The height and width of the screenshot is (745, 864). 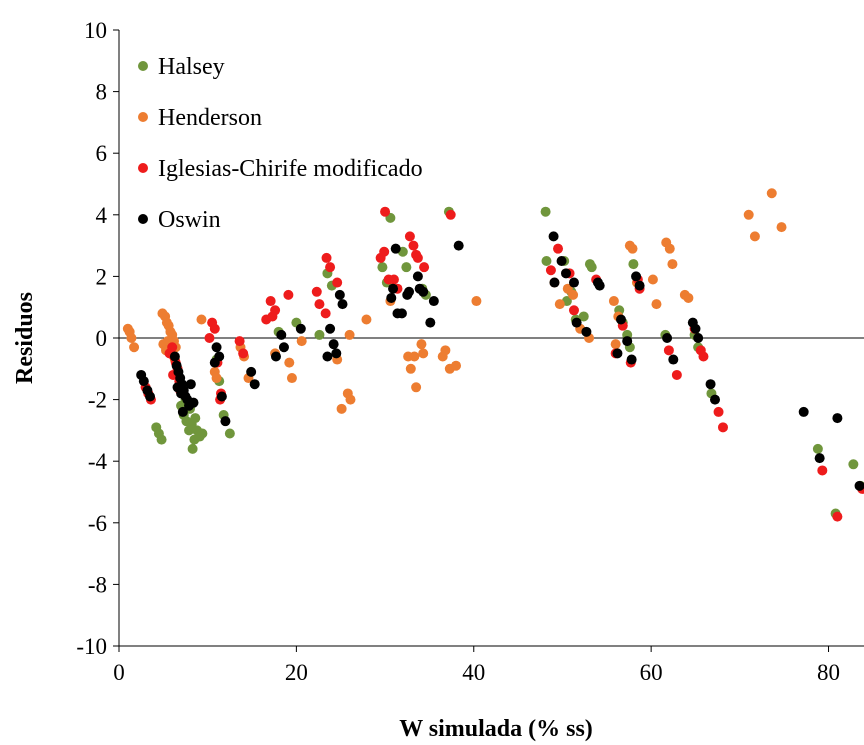 I want to click on y-ticks: -10 -8 -6 -4 -2 0 2 4 6 8 10, so click(x=97, y=338).